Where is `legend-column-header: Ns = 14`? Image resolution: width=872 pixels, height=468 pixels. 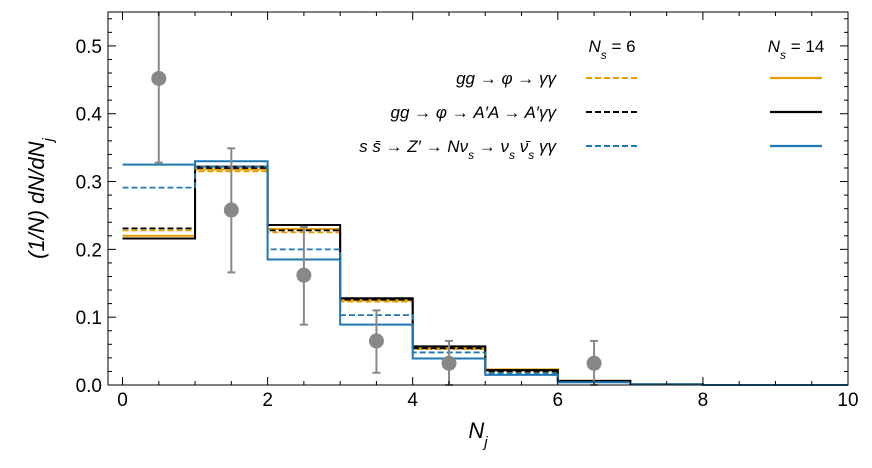
legend-column-header: Ns = 14 is located at coordinates (796, 49).